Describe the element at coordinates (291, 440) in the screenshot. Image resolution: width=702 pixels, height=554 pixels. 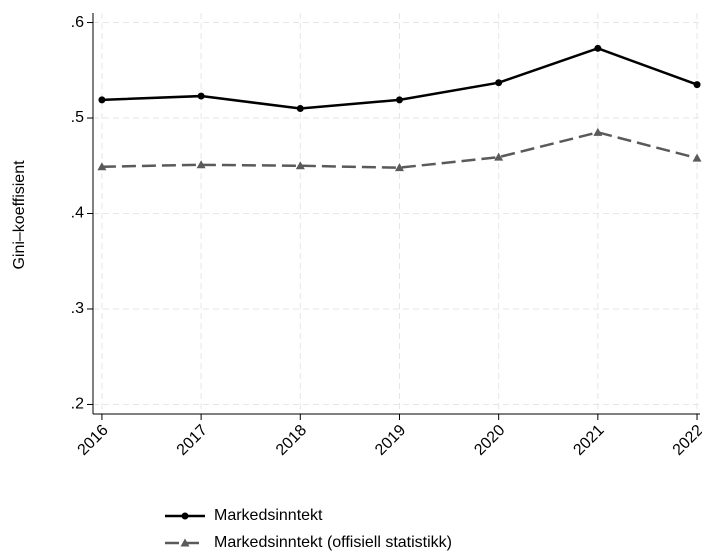
I see `x-tick-label: 2018` at that location.